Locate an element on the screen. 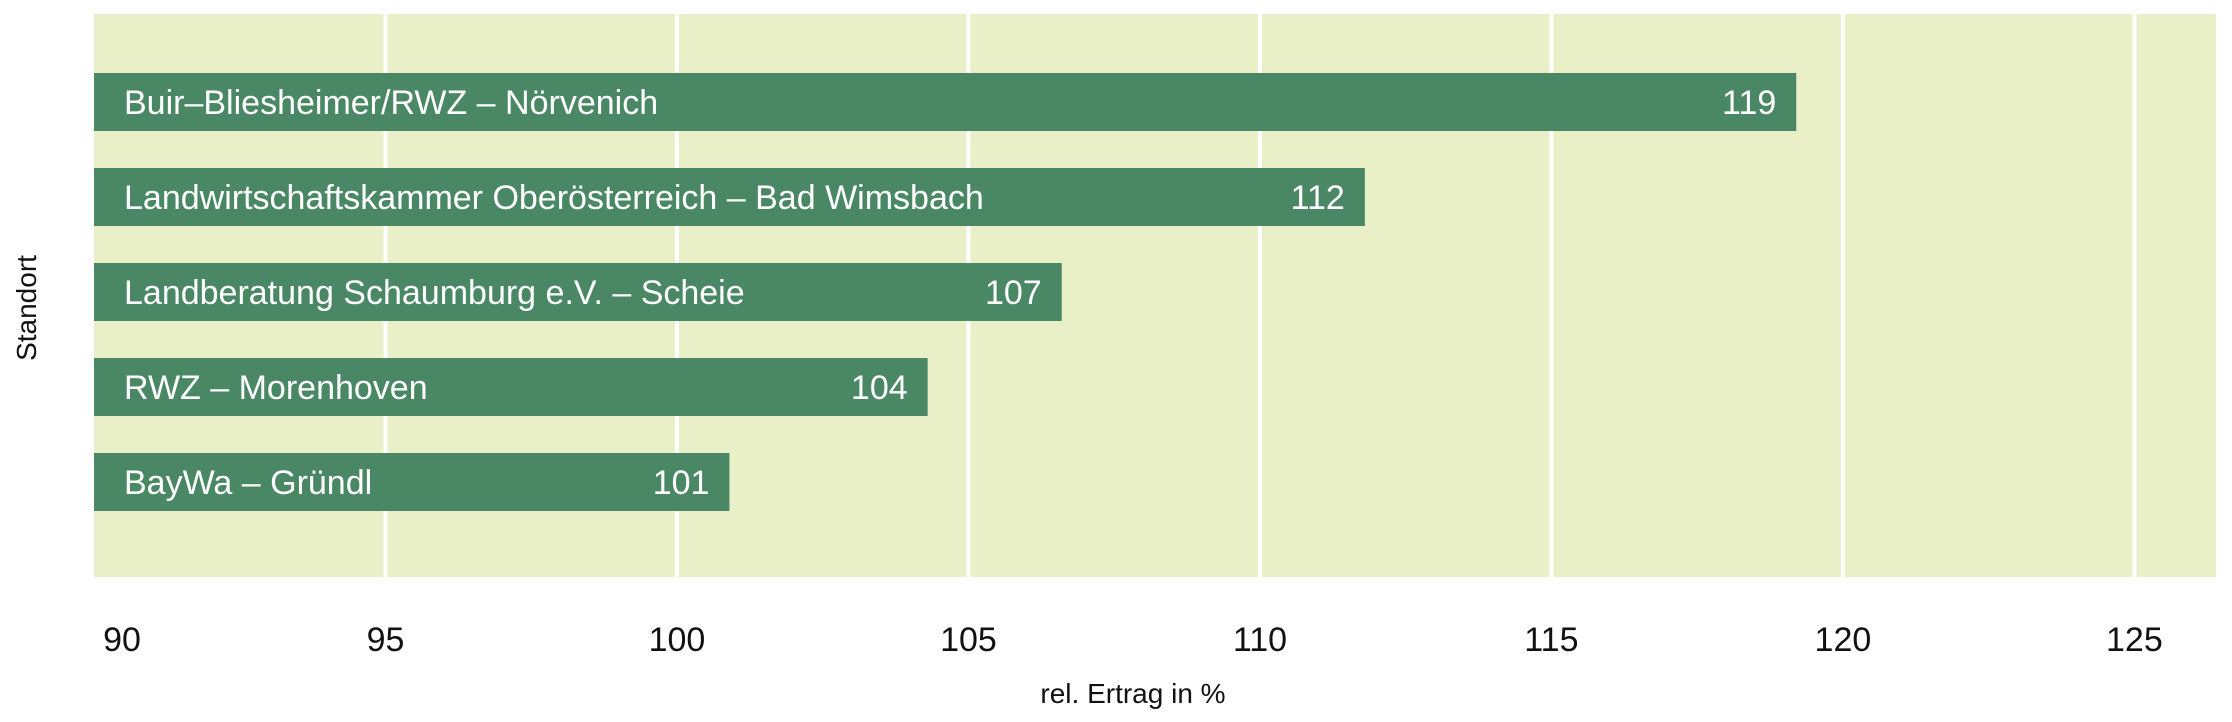 This screenshot has width=2232, height=722. bar-group: RWZ – Morenhoven 104 is located at coordinates (511, 387).